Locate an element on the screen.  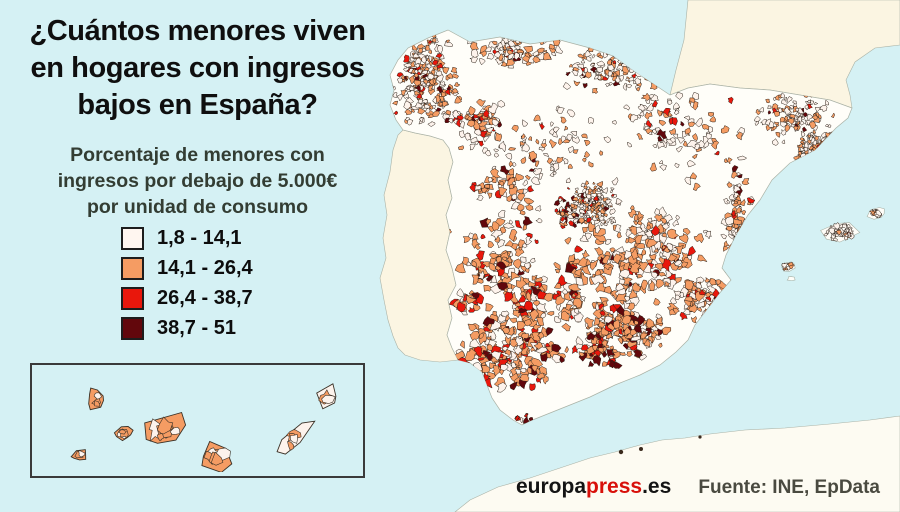
title-line: bajos en España? is located at coordinates (197, 105).